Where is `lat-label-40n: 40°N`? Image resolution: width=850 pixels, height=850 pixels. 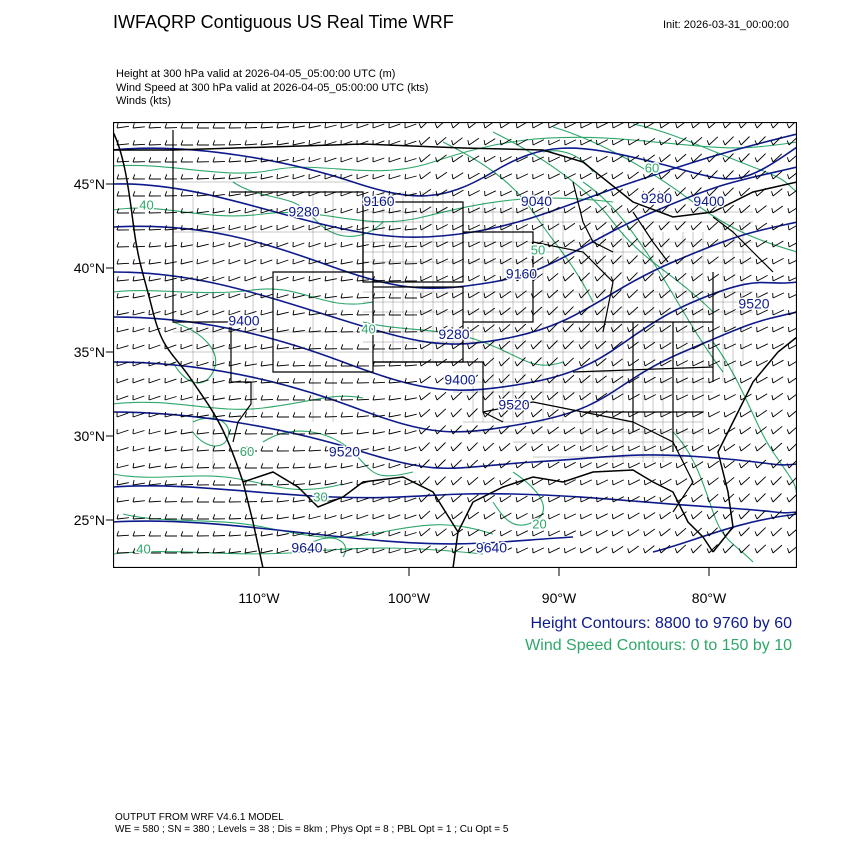
lat-label-40n: 40°N is located at coordinates (89, 268).